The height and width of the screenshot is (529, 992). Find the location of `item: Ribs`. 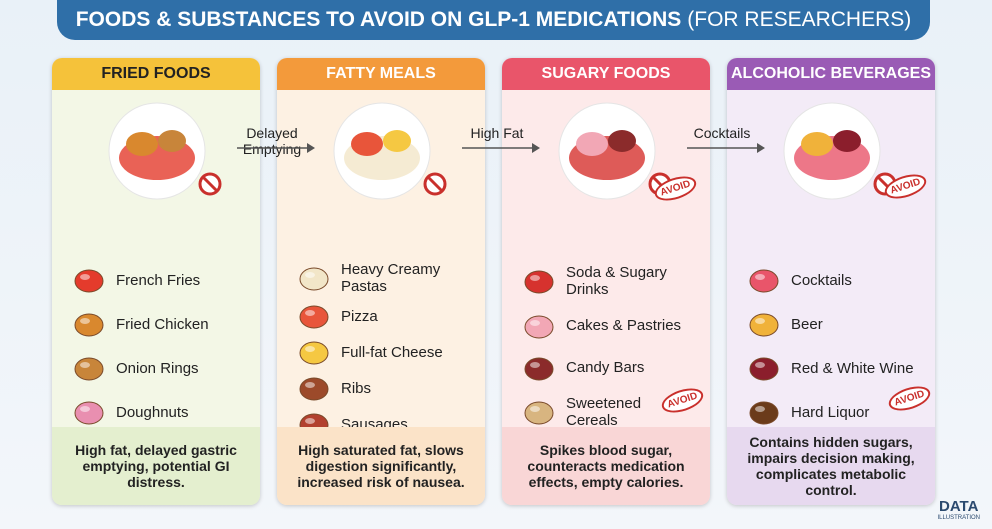

item: Ribs is located at coordinates (381, 388).